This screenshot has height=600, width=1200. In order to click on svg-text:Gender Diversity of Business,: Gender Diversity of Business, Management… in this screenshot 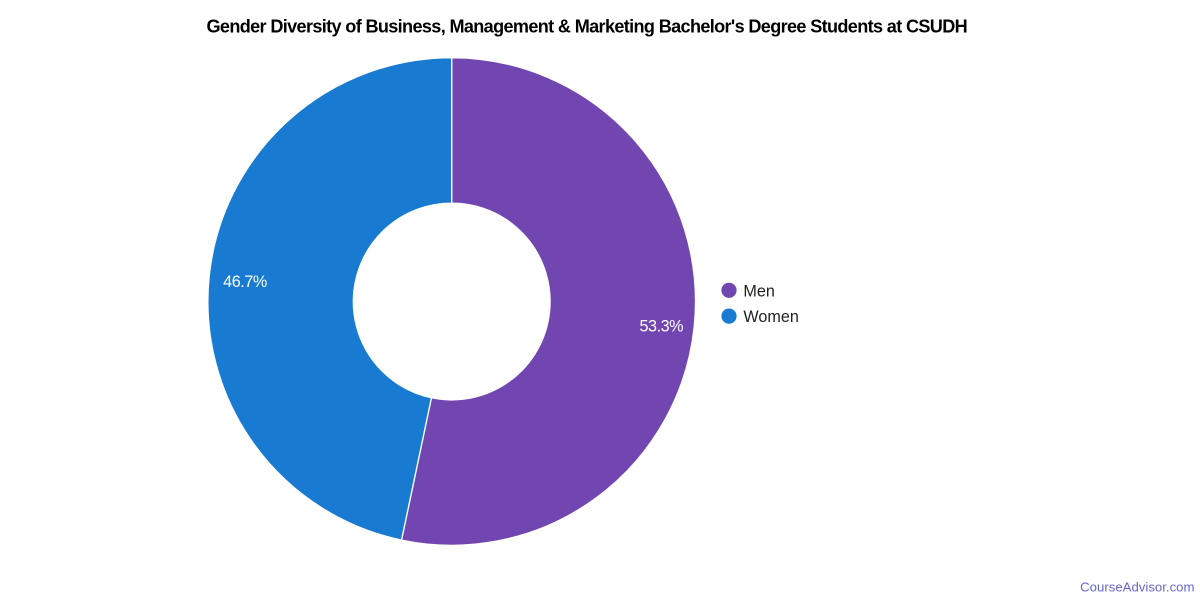, I will do `click(587, 27)`.